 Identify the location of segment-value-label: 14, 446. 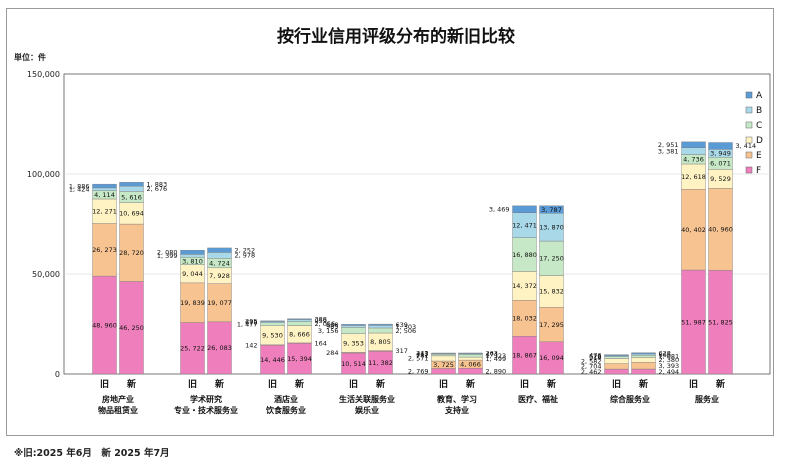
(272, 360).